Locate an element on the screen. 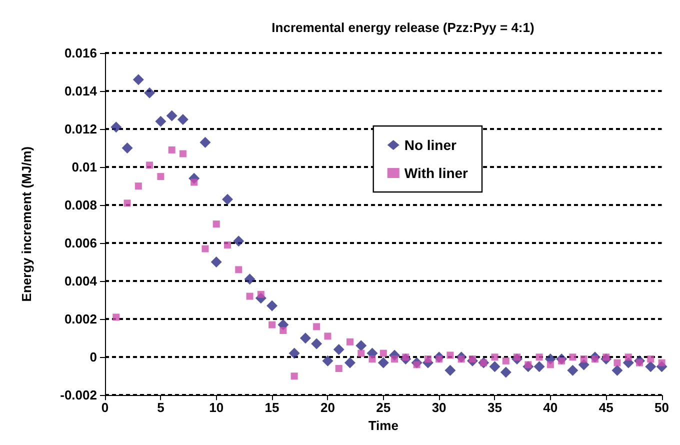  y-tick-label: -0.002 is located at coordinates (78, 395).